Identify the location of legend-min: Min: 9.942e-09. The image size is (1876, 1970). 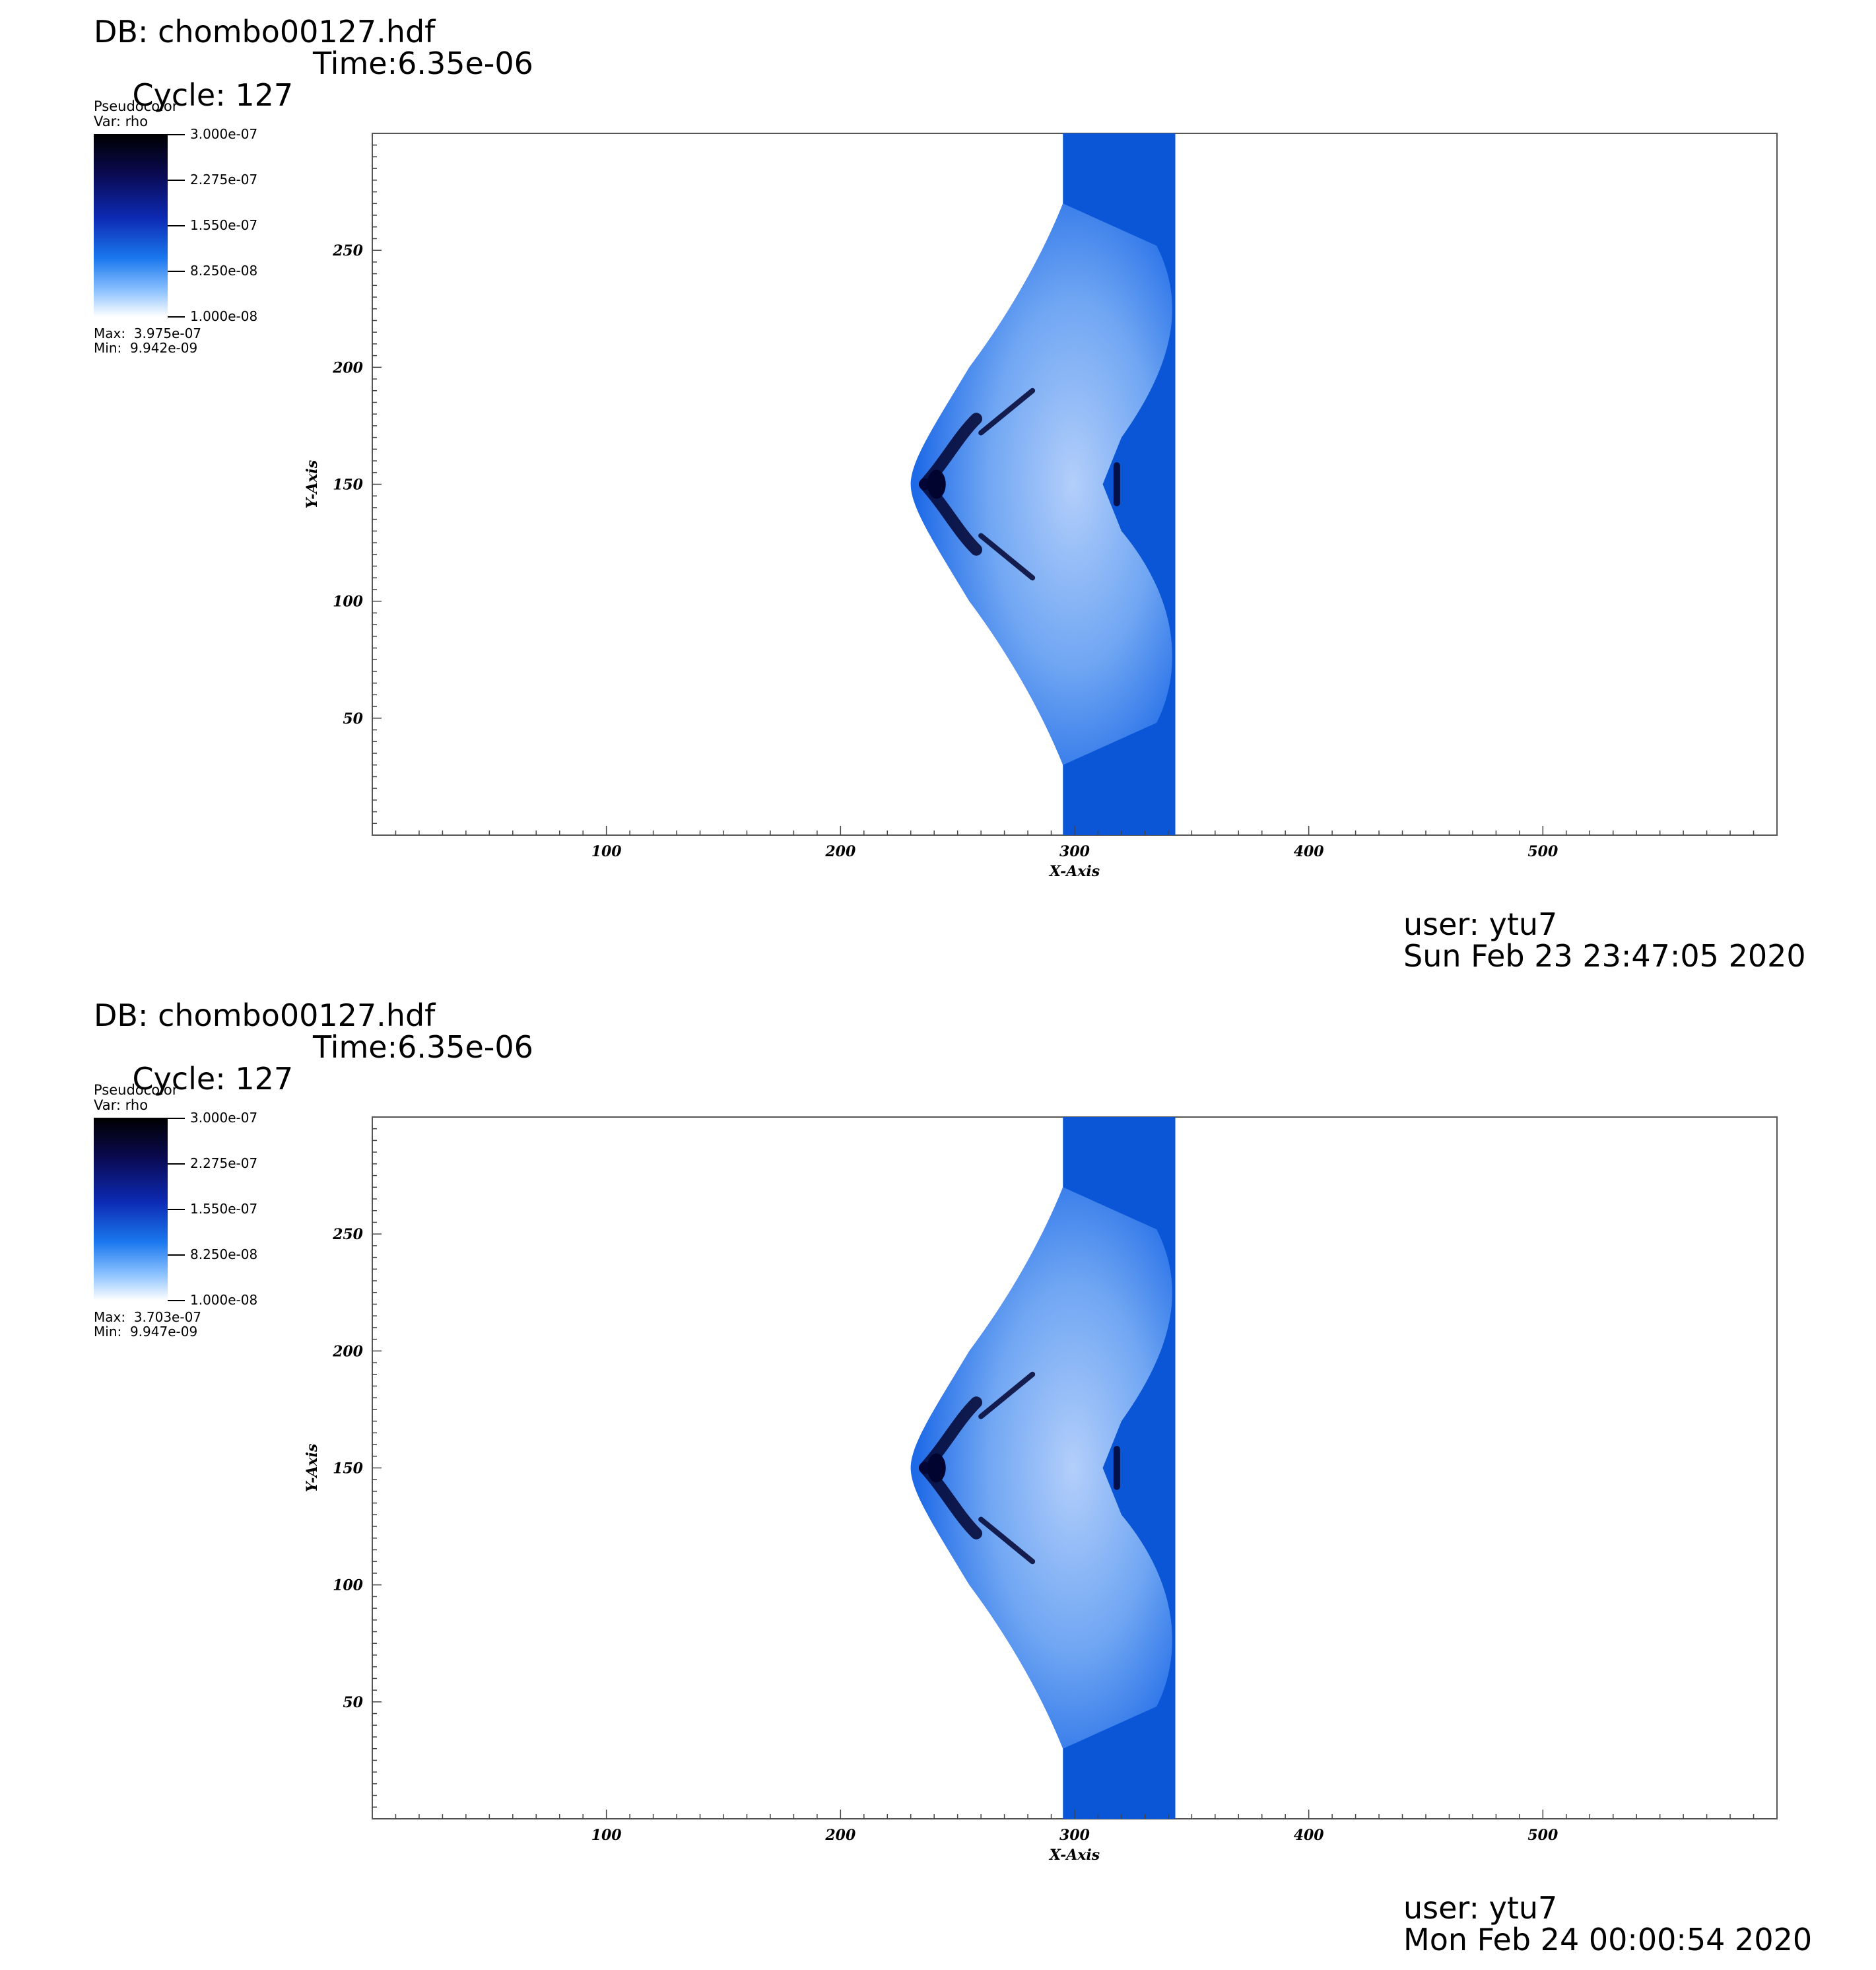
(146, 348).